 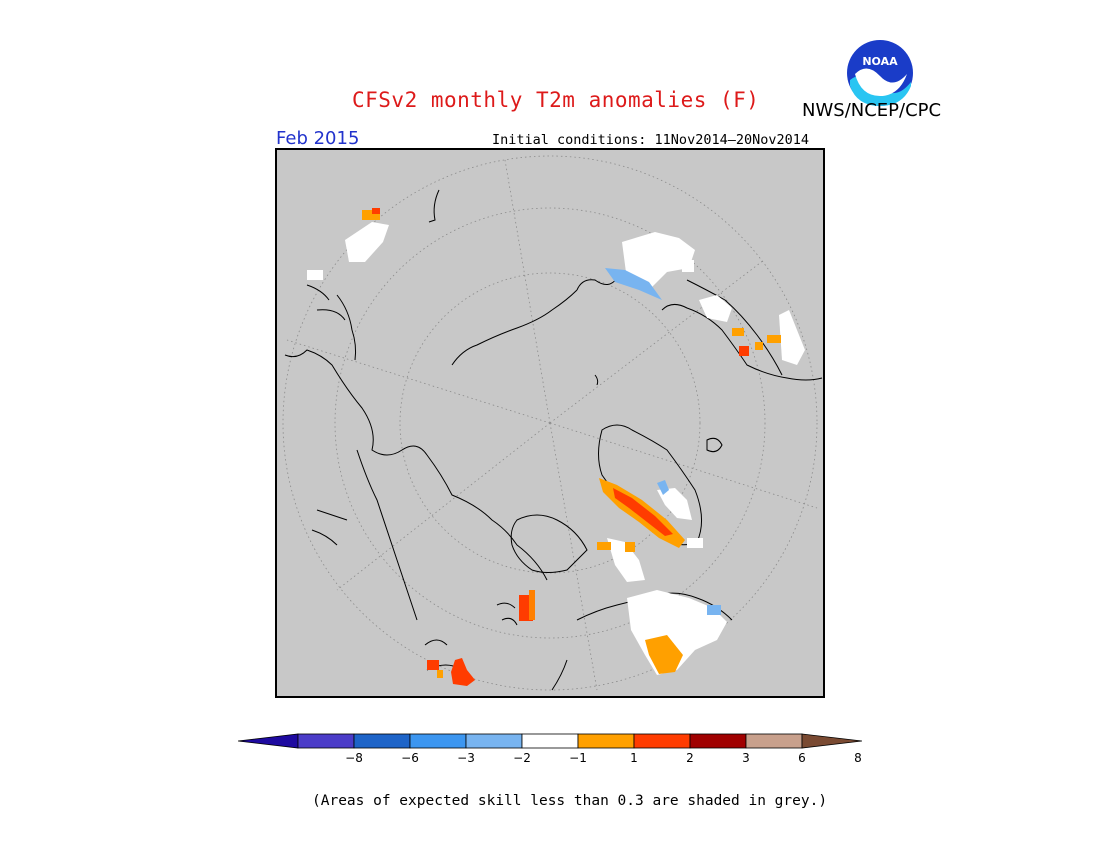 What do you see at coordinates (746, 758) in the screenshot?
I see `legend-tick-label: 3` at bounding box center [746, 758].